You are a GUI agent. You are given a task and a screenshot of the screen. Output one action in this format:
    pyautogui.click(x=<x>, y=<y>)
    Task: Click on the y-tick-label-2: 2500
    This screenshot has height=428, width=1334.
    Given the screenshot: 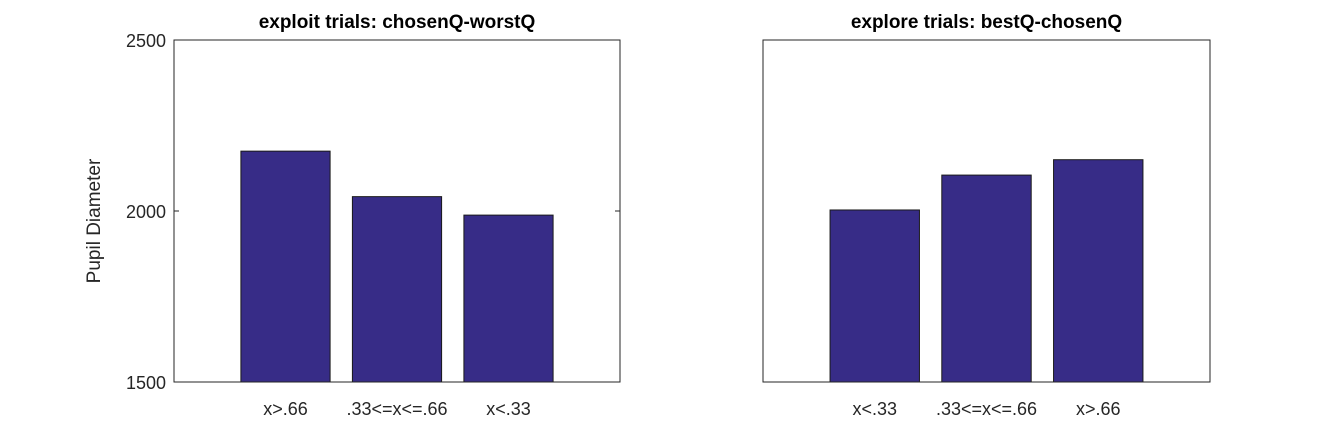 What is the action you would take?
    pyautogui.click(x=146, y=41)
    